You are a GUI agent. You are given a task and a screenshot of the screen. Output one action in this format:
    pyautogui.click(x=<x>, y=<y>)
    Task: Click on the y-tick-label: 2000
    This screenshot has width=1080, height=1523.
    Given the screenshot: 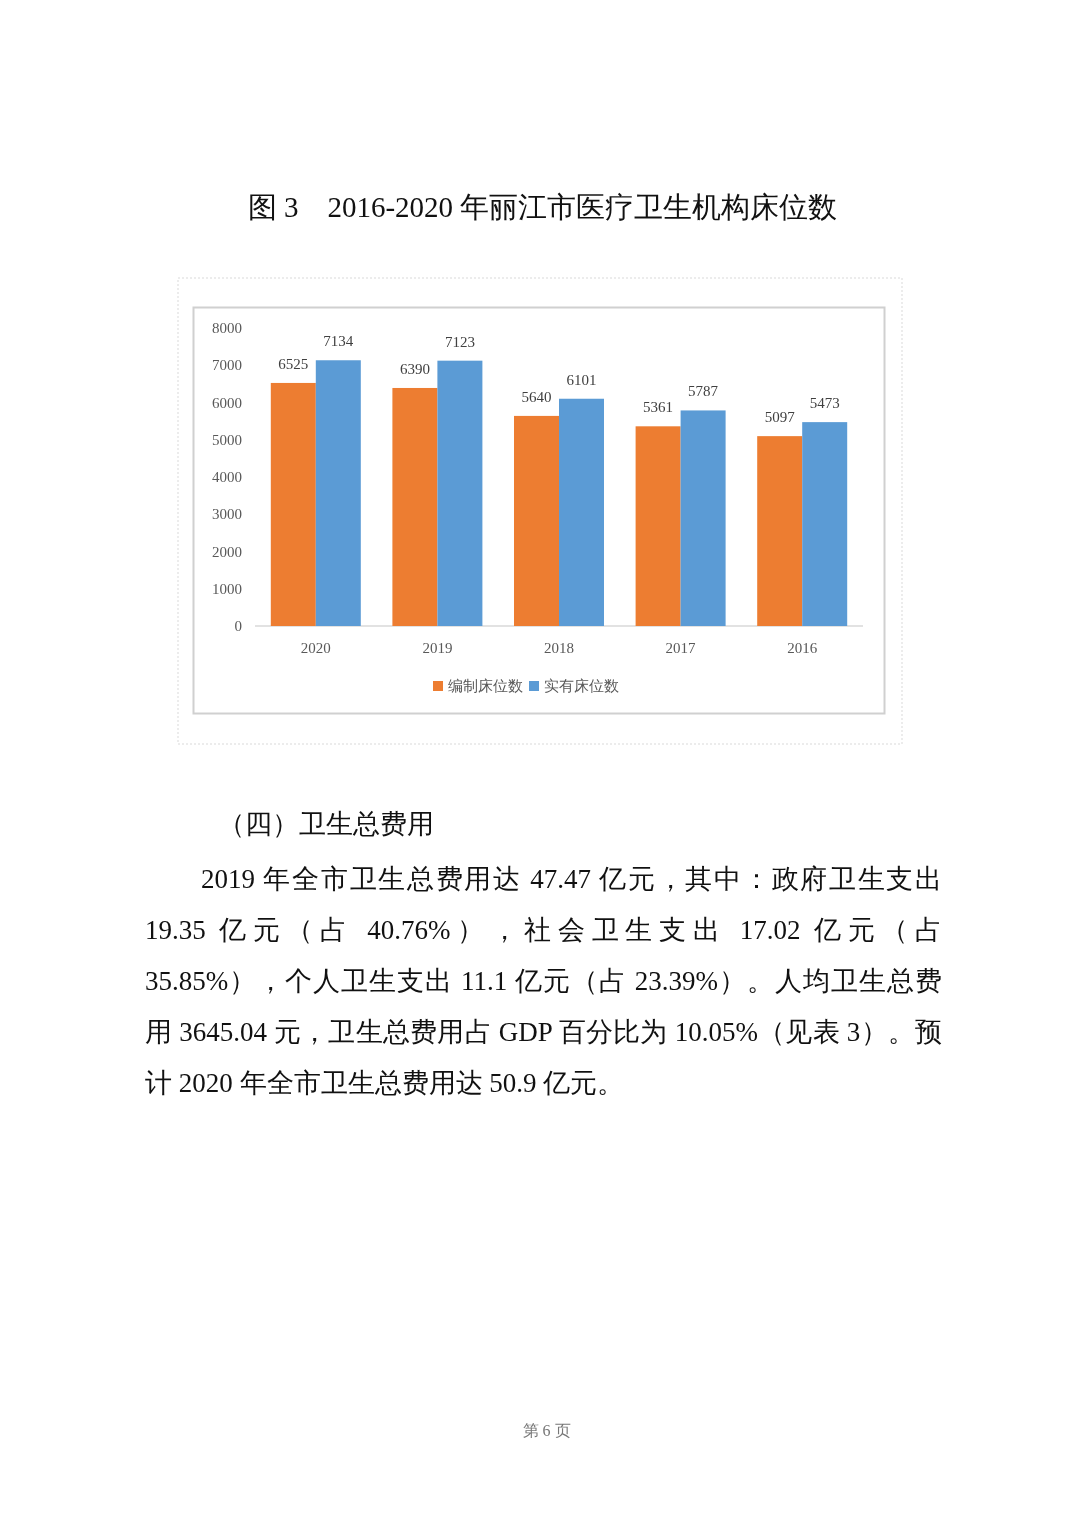 What is the action you would take?
    pyautogui.click(x=227, y=551)
    